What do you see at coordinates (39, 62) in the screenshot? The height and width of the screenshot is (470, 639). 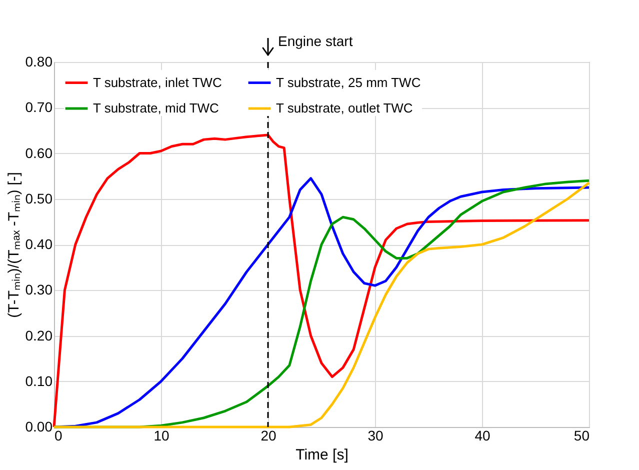 I see `y-tick-label: 0.80` at bounding box center [39, 62].